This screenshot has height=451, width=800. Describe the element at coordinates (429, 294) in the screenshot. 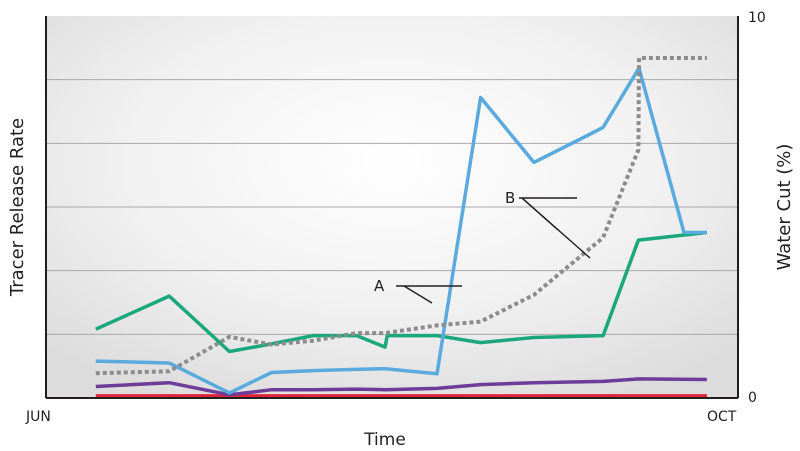

I see `annotation-a-leaders` at that location.